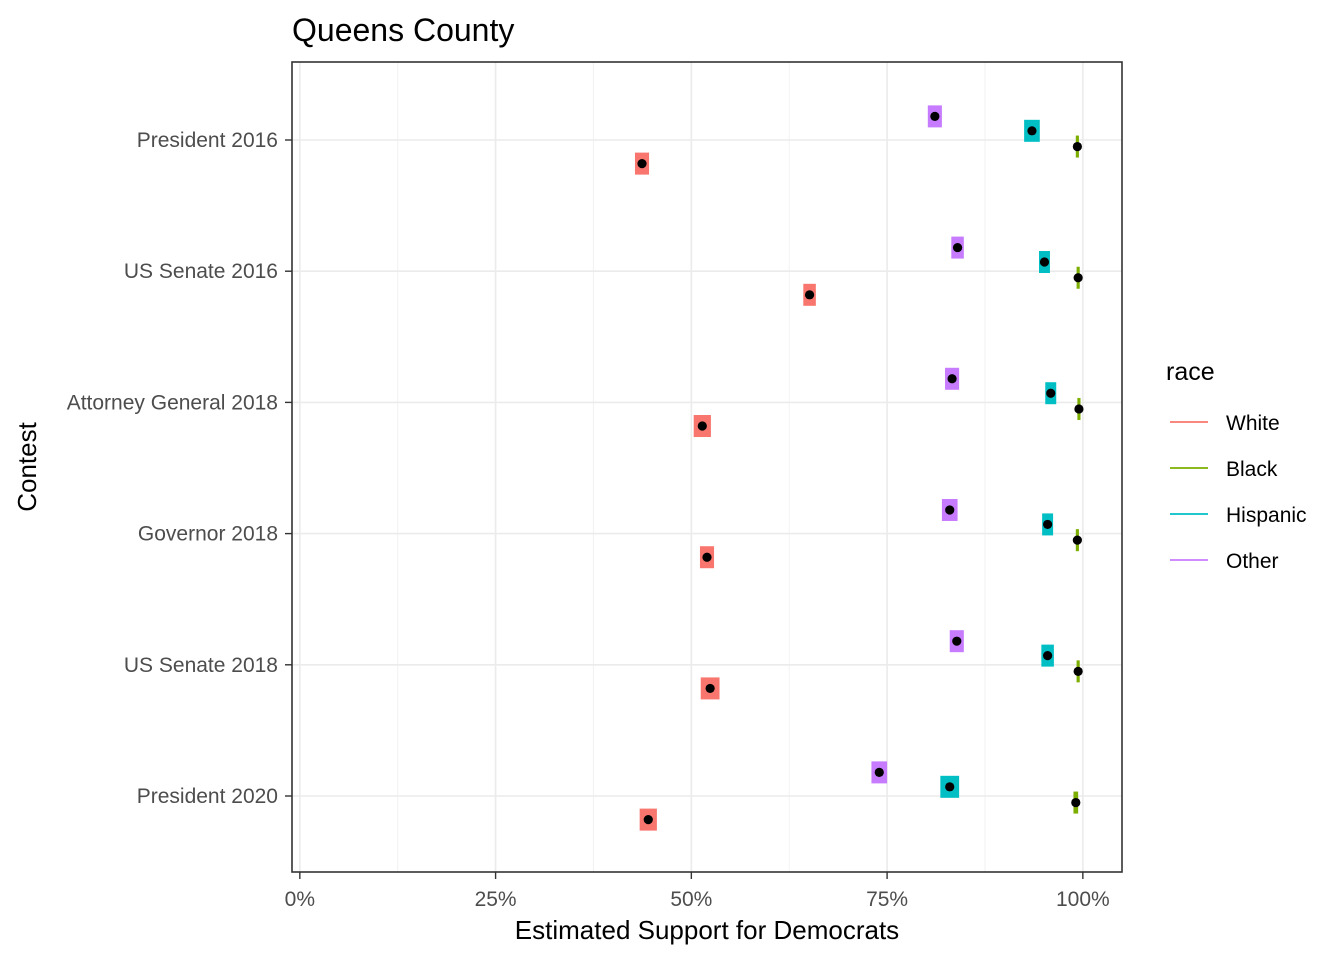 This screenshot has width=1344, height=960. What do you see at coordinates (27, 466) in the screenshot?
I see `y-axis-title: Contest` at bounding box center [27, 466].